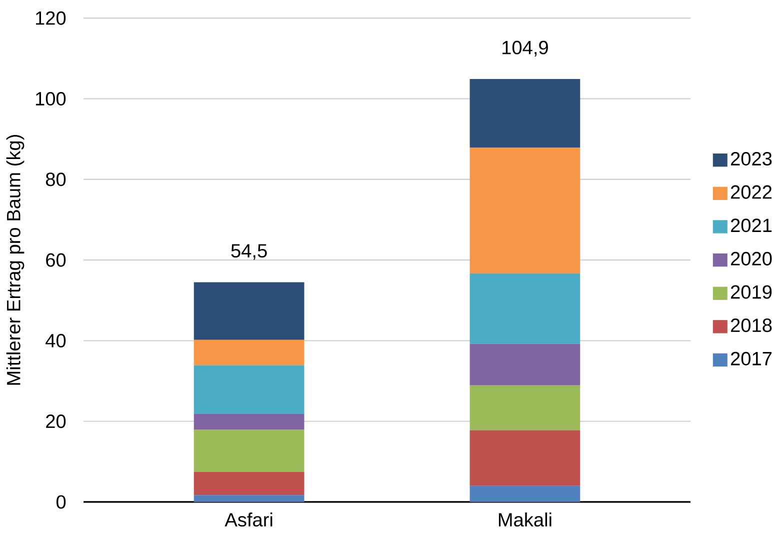  Describe the element at coordinates (751, 292) in the screenshot. I see `legend-label: 2019` at that location.